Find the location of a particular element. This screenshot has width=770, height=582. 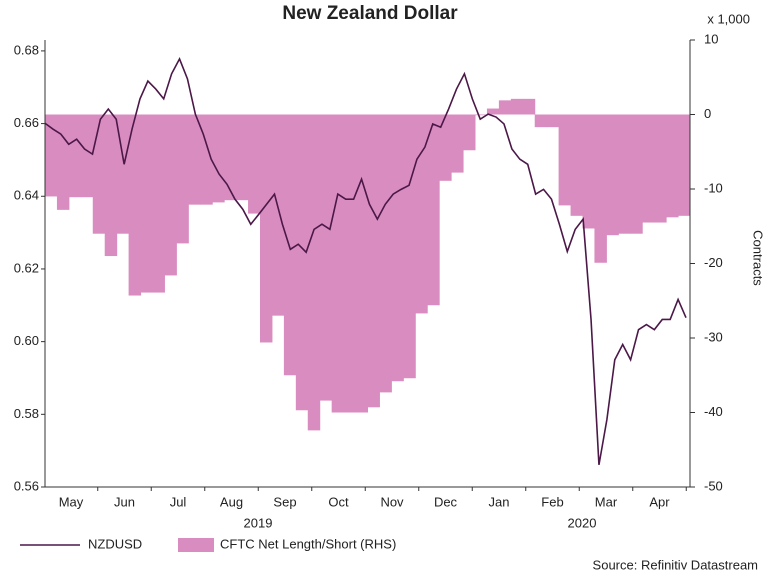

y2-tick-label: -20 is located at coordinates (713, 262).